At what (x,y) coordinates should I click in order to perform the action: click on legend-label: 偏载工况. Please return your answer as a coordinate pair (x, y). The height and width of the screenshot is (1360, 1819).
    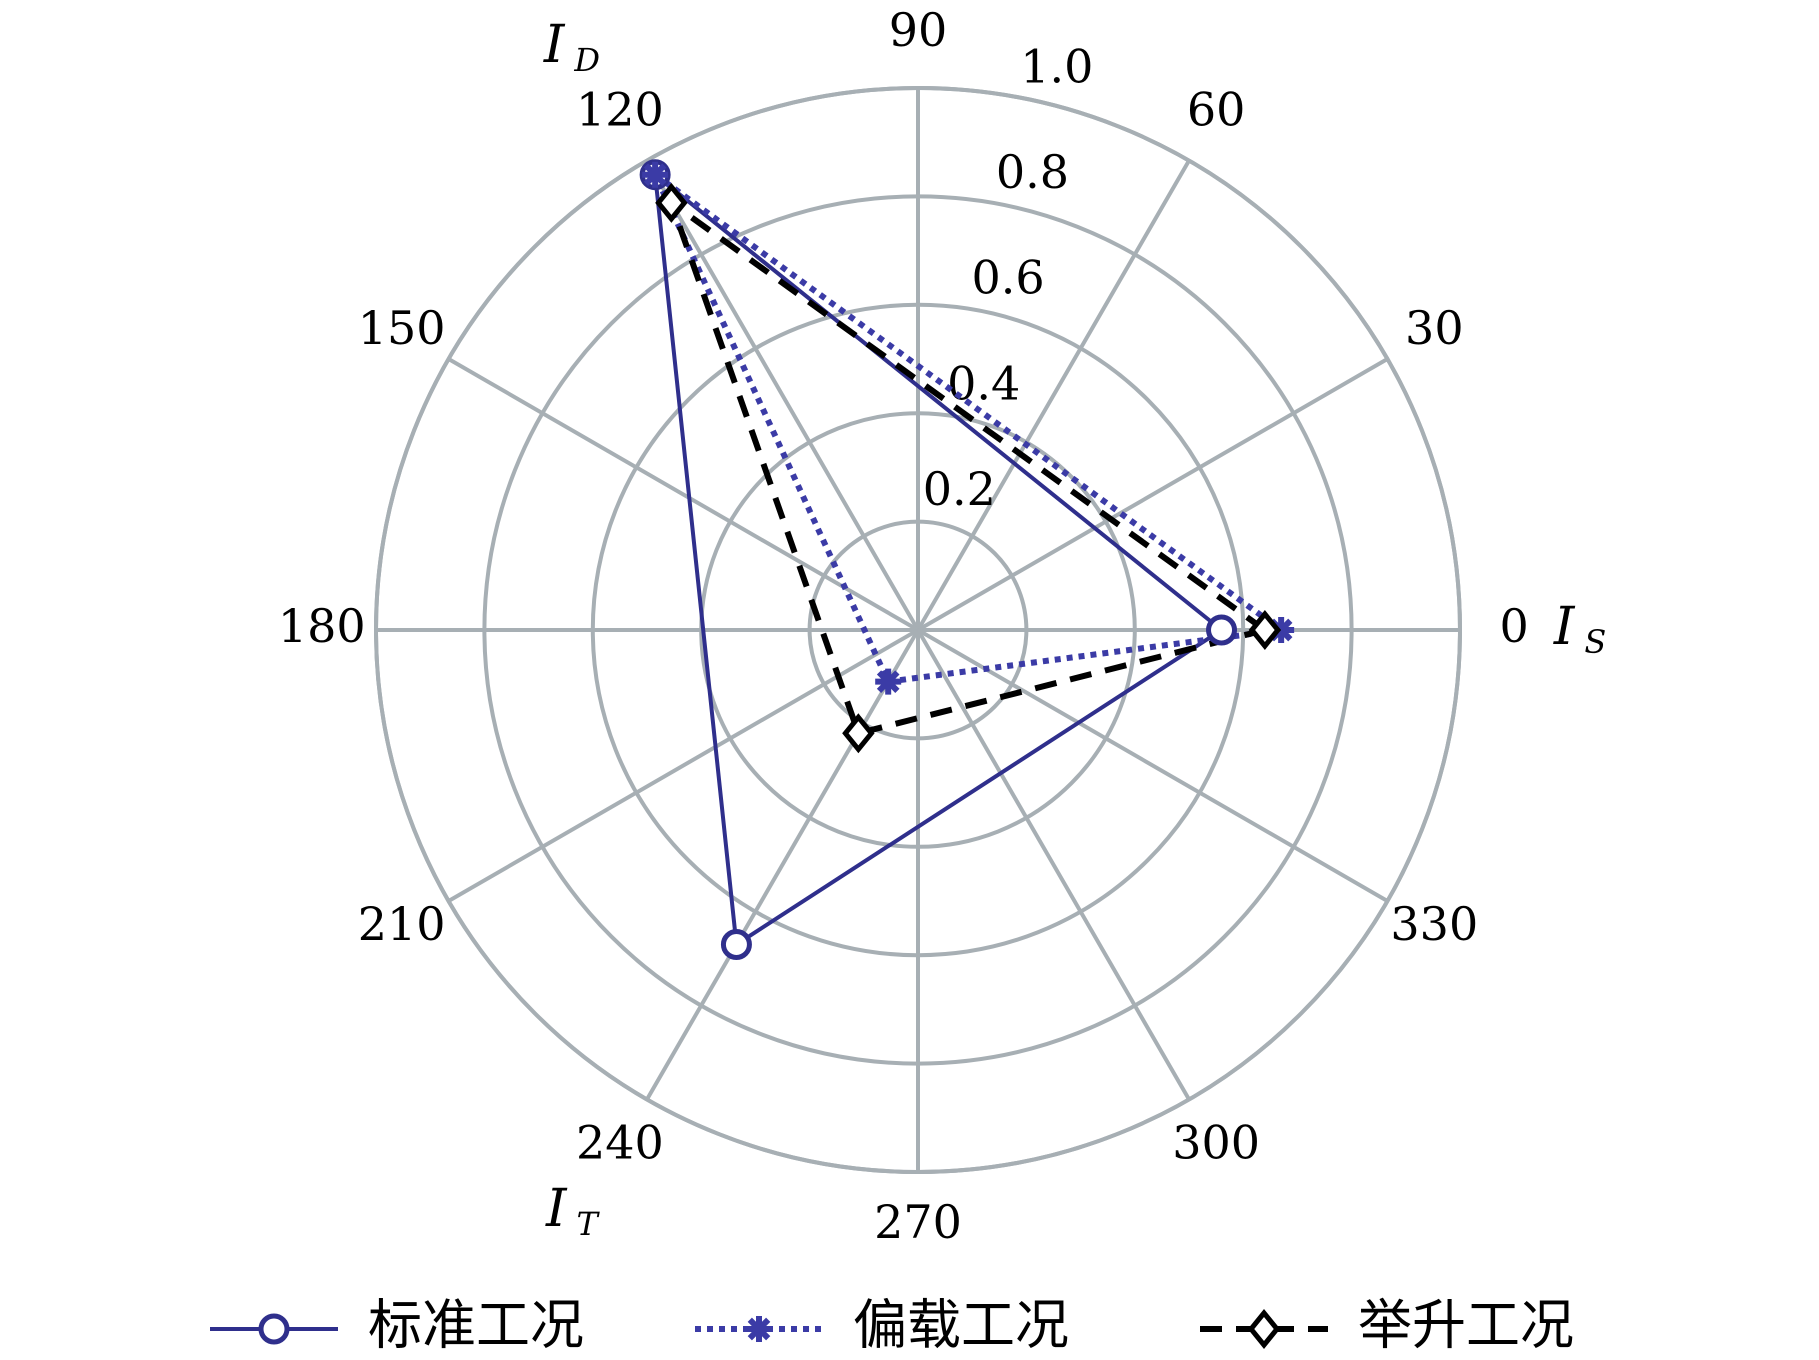
    Looking at the image, I should click on (961, 1325).